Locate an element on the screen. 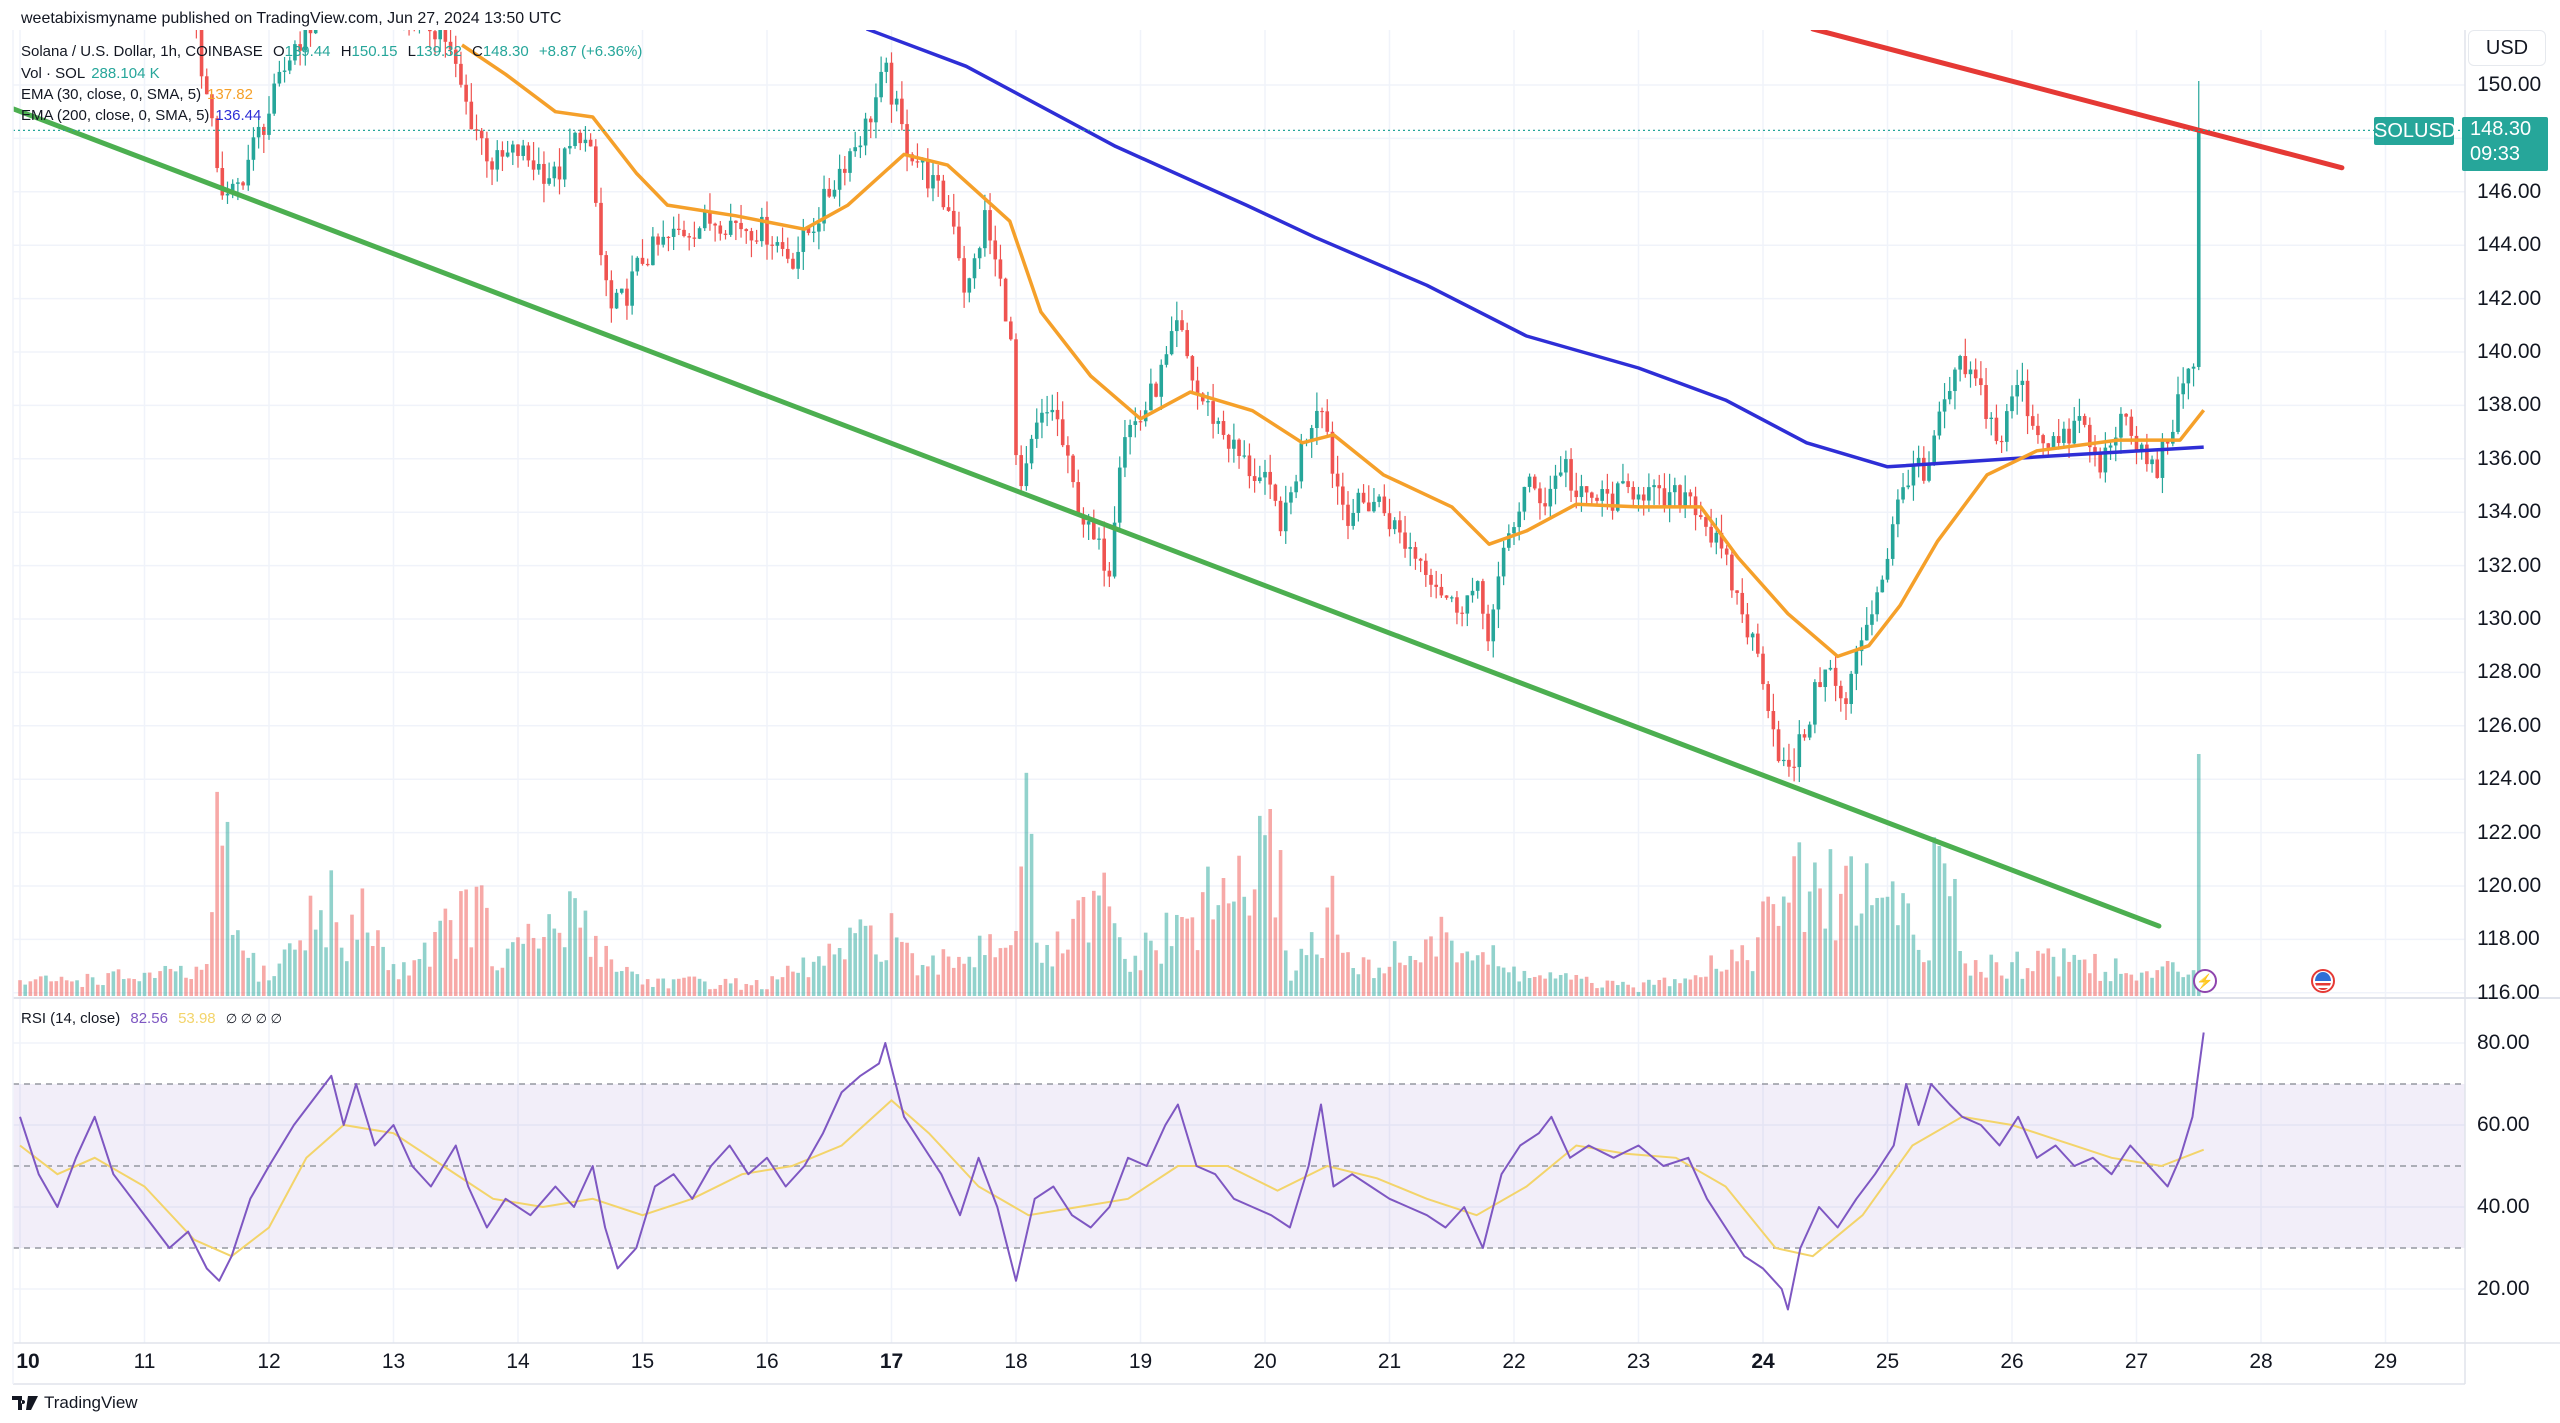  legend-ema30-row: EMA (30, close, 0, SMA, 5) 137.82 is located at coordinates (140, 94).